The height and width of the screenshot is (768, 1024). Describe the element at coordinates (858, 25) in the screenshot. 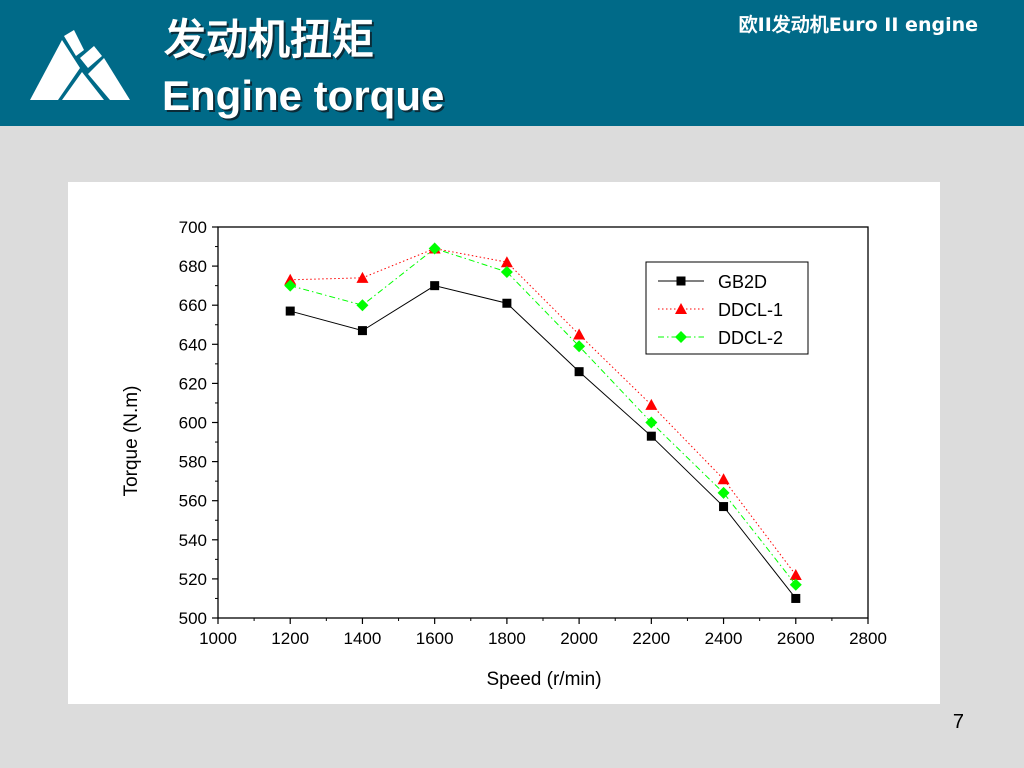

I see `header-corner-label: 欧II发动机Euro II engine` at that location.